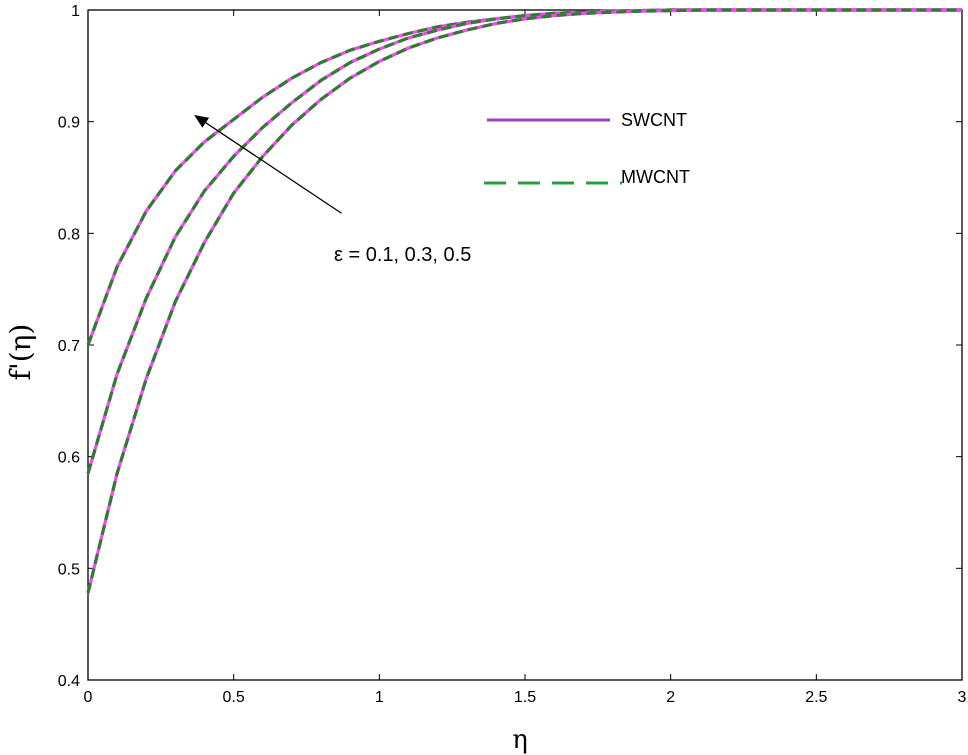  I want to click on x-tick-label: 1, so click(379, 697).